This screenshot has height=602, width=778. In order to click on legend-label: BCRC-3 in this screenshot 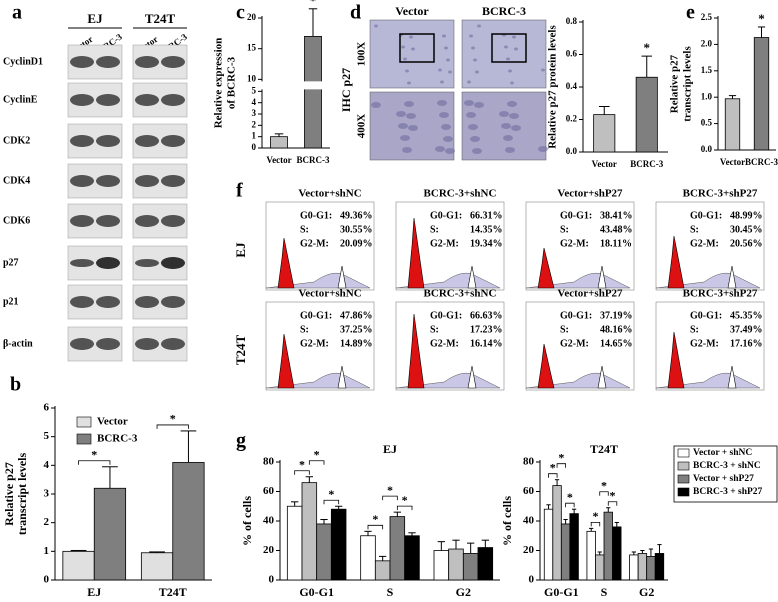, I will do `click(117, 439)`.